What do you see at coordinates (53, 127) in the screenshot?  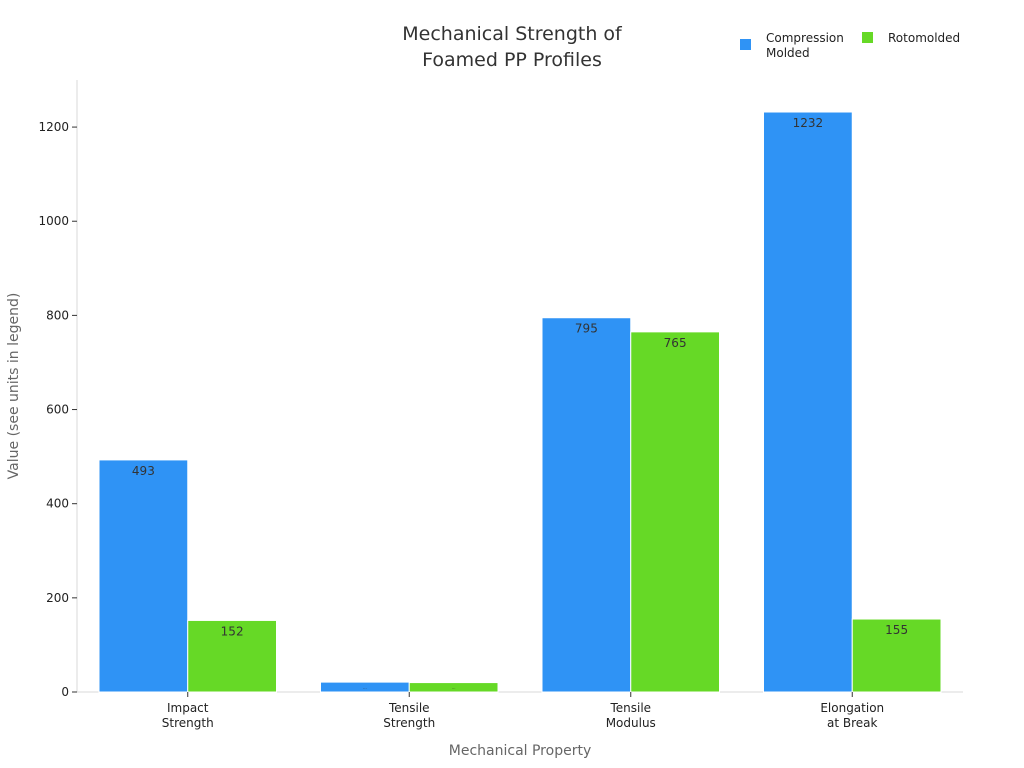 I see `y-tick-label: 1200` at bounding box center [53, 127].